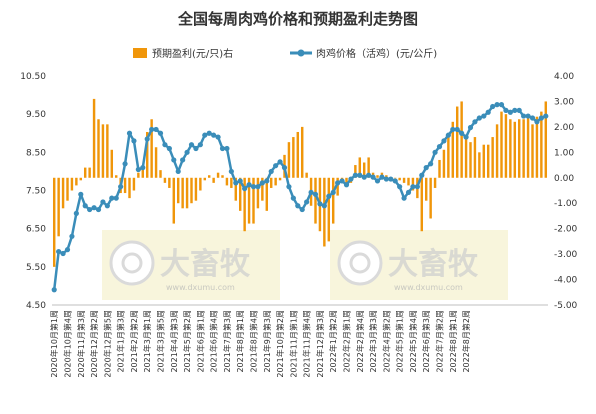 The height and width of the screenshot is (414, 596). What do you see at coordinates (386, 341) in the screenshot?
I see `x-tick-label-25: 2022年4月第2周` at bounding box center [386, 341].